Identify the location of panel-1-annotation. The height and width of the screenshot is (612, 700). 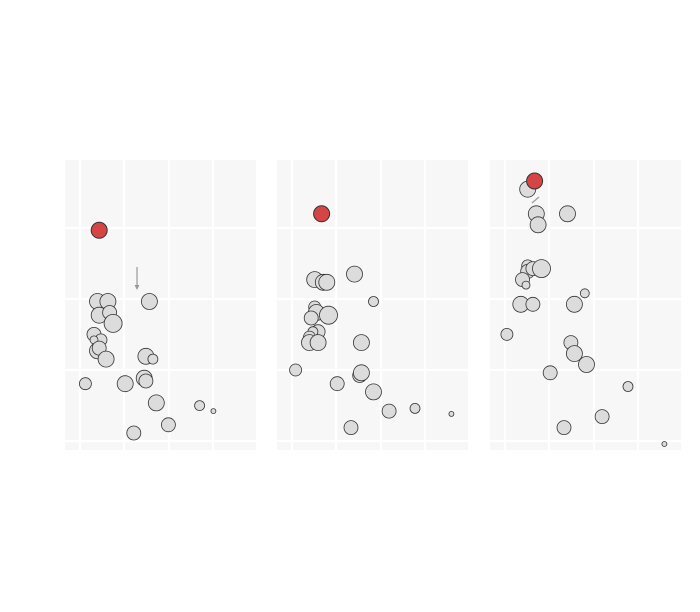
(137, 278).